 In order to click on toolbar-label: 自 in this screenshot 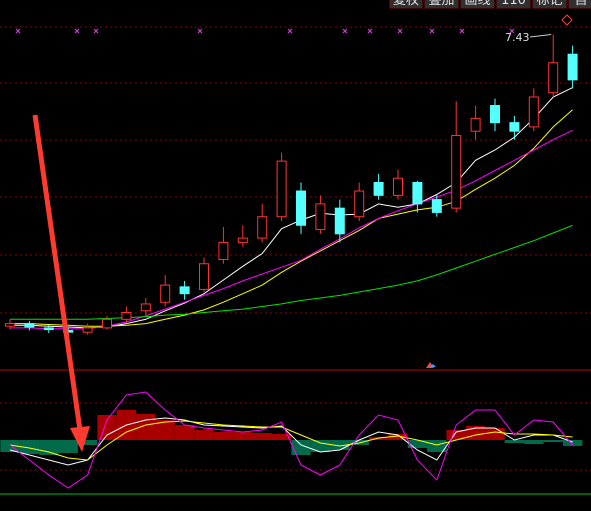, I will do `click(580, 4)`.